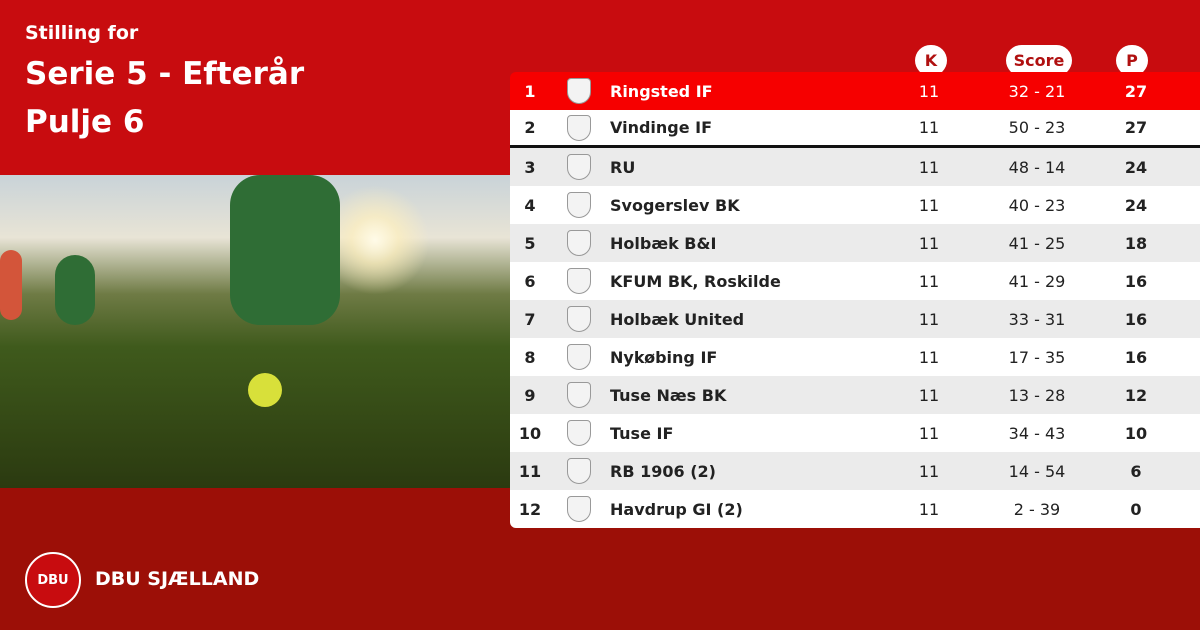 The height and width of the screenshot is (630, 1200). I want to click on team-name: Vindinge IF, so click(661, 127).